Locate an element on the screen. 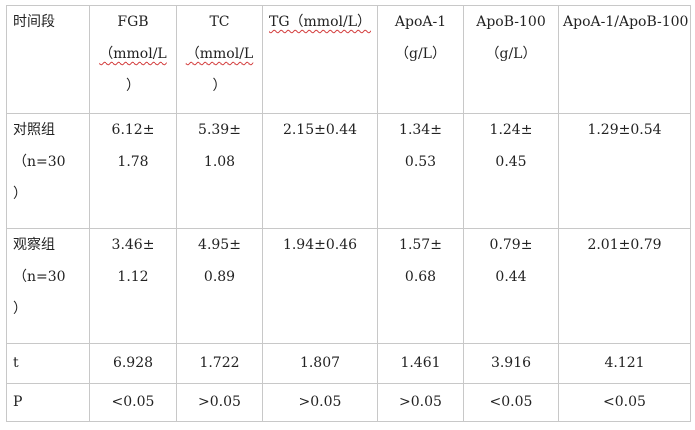 The image size is (695, 430). row-p: P <0.05 >0.05 >0.05 >0.05 <0.05 <0.05 is located at coordinates (348, 402).